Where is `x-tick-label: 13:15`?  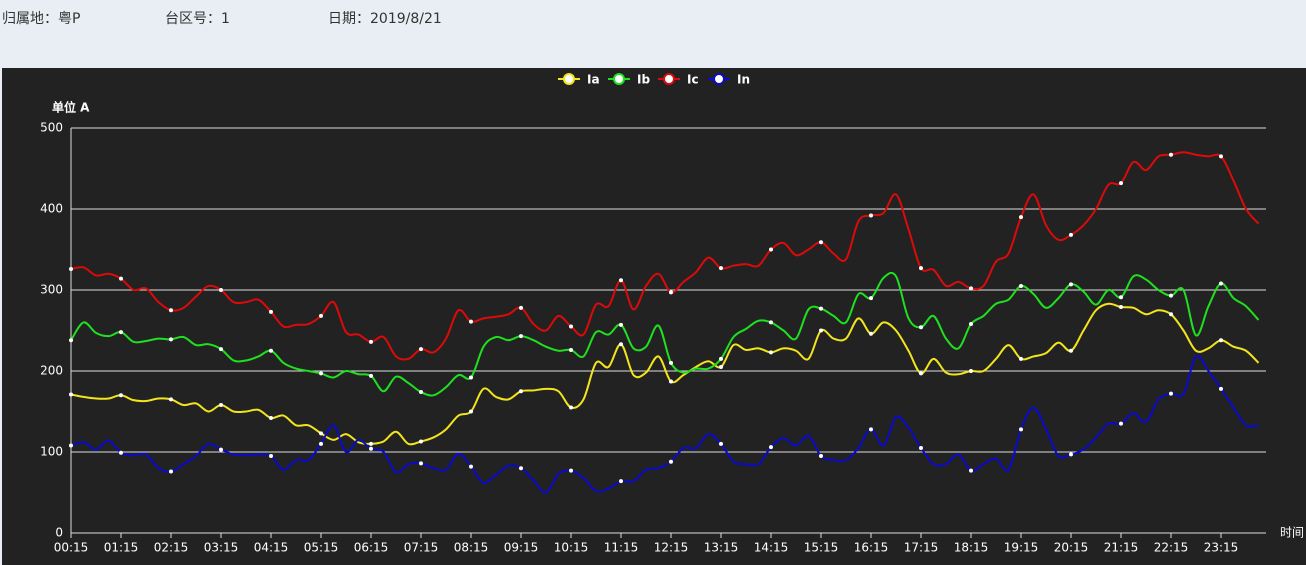 x-tick-label: 13:15 is located at coordinates (721, 548).